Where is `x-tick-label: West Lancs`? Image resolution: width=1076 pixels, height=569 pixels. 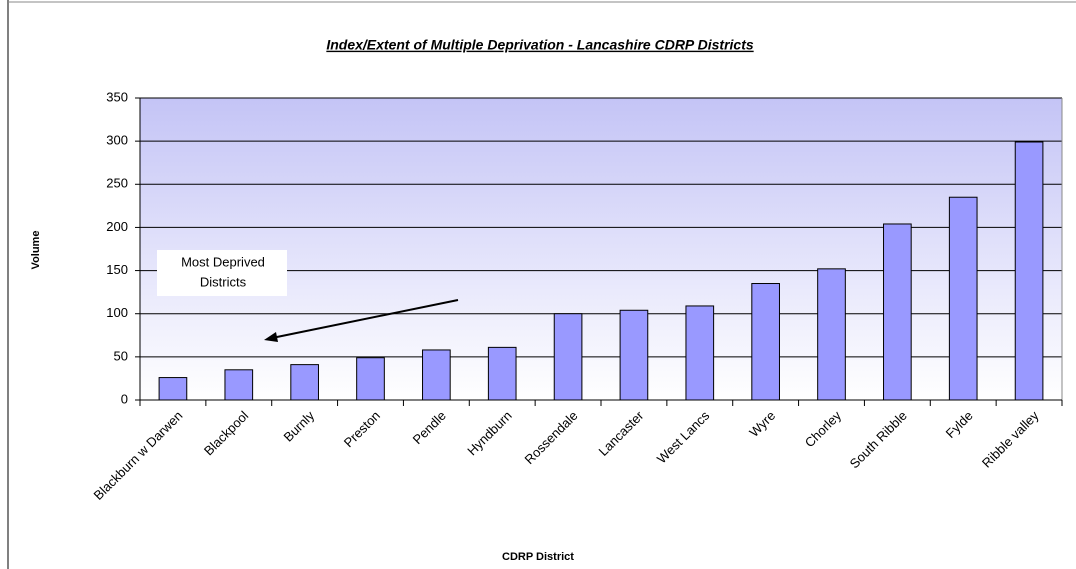 x-tick-label: West Lancs is located at coordinates (683, 437).